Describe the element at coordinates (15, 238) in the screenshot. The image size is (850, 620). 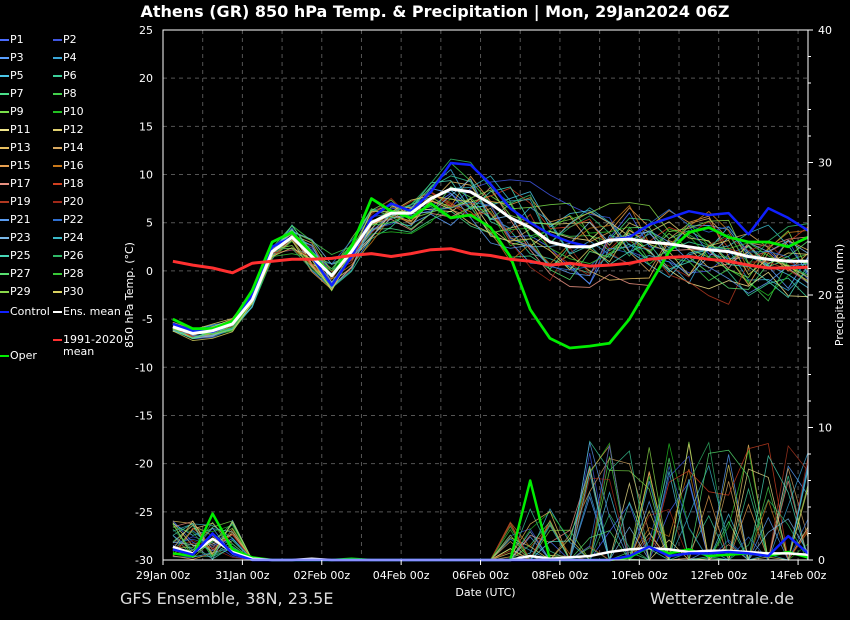
I see `legend-item: P23` at that location.